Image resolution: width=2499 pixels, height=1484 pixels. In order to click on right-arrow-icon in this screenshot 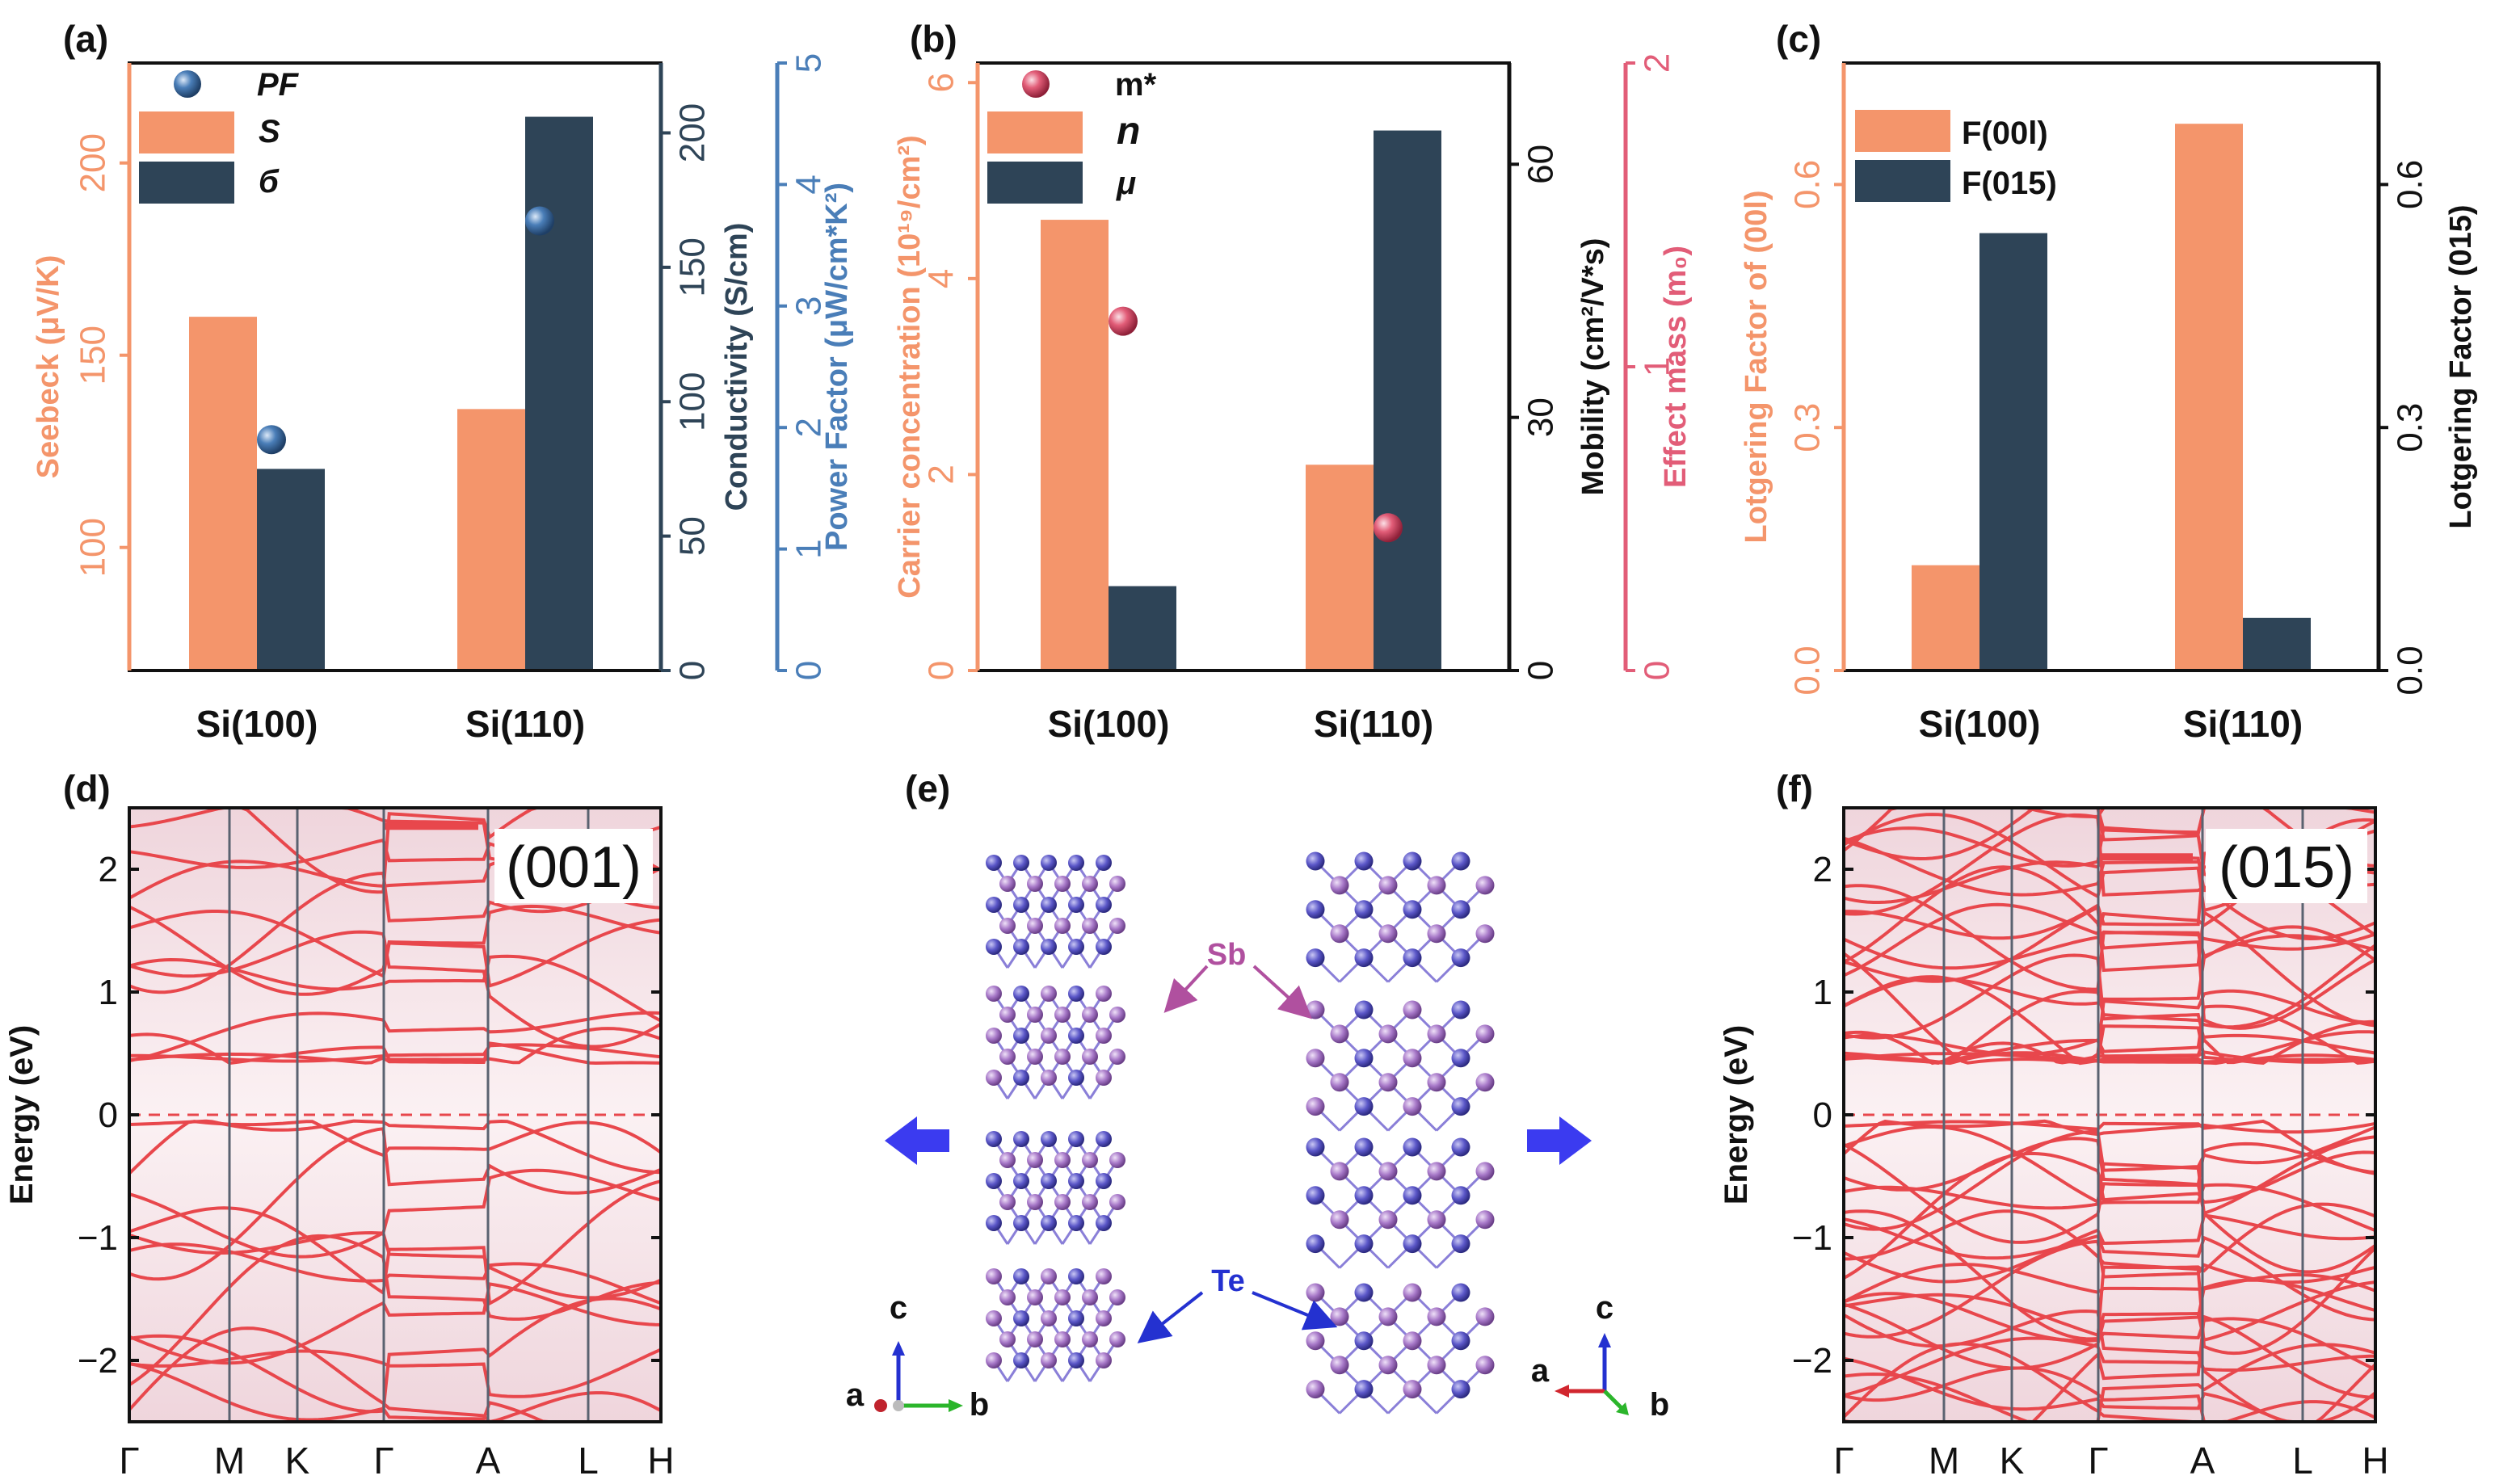, I will do `click(1560, 1140)`.